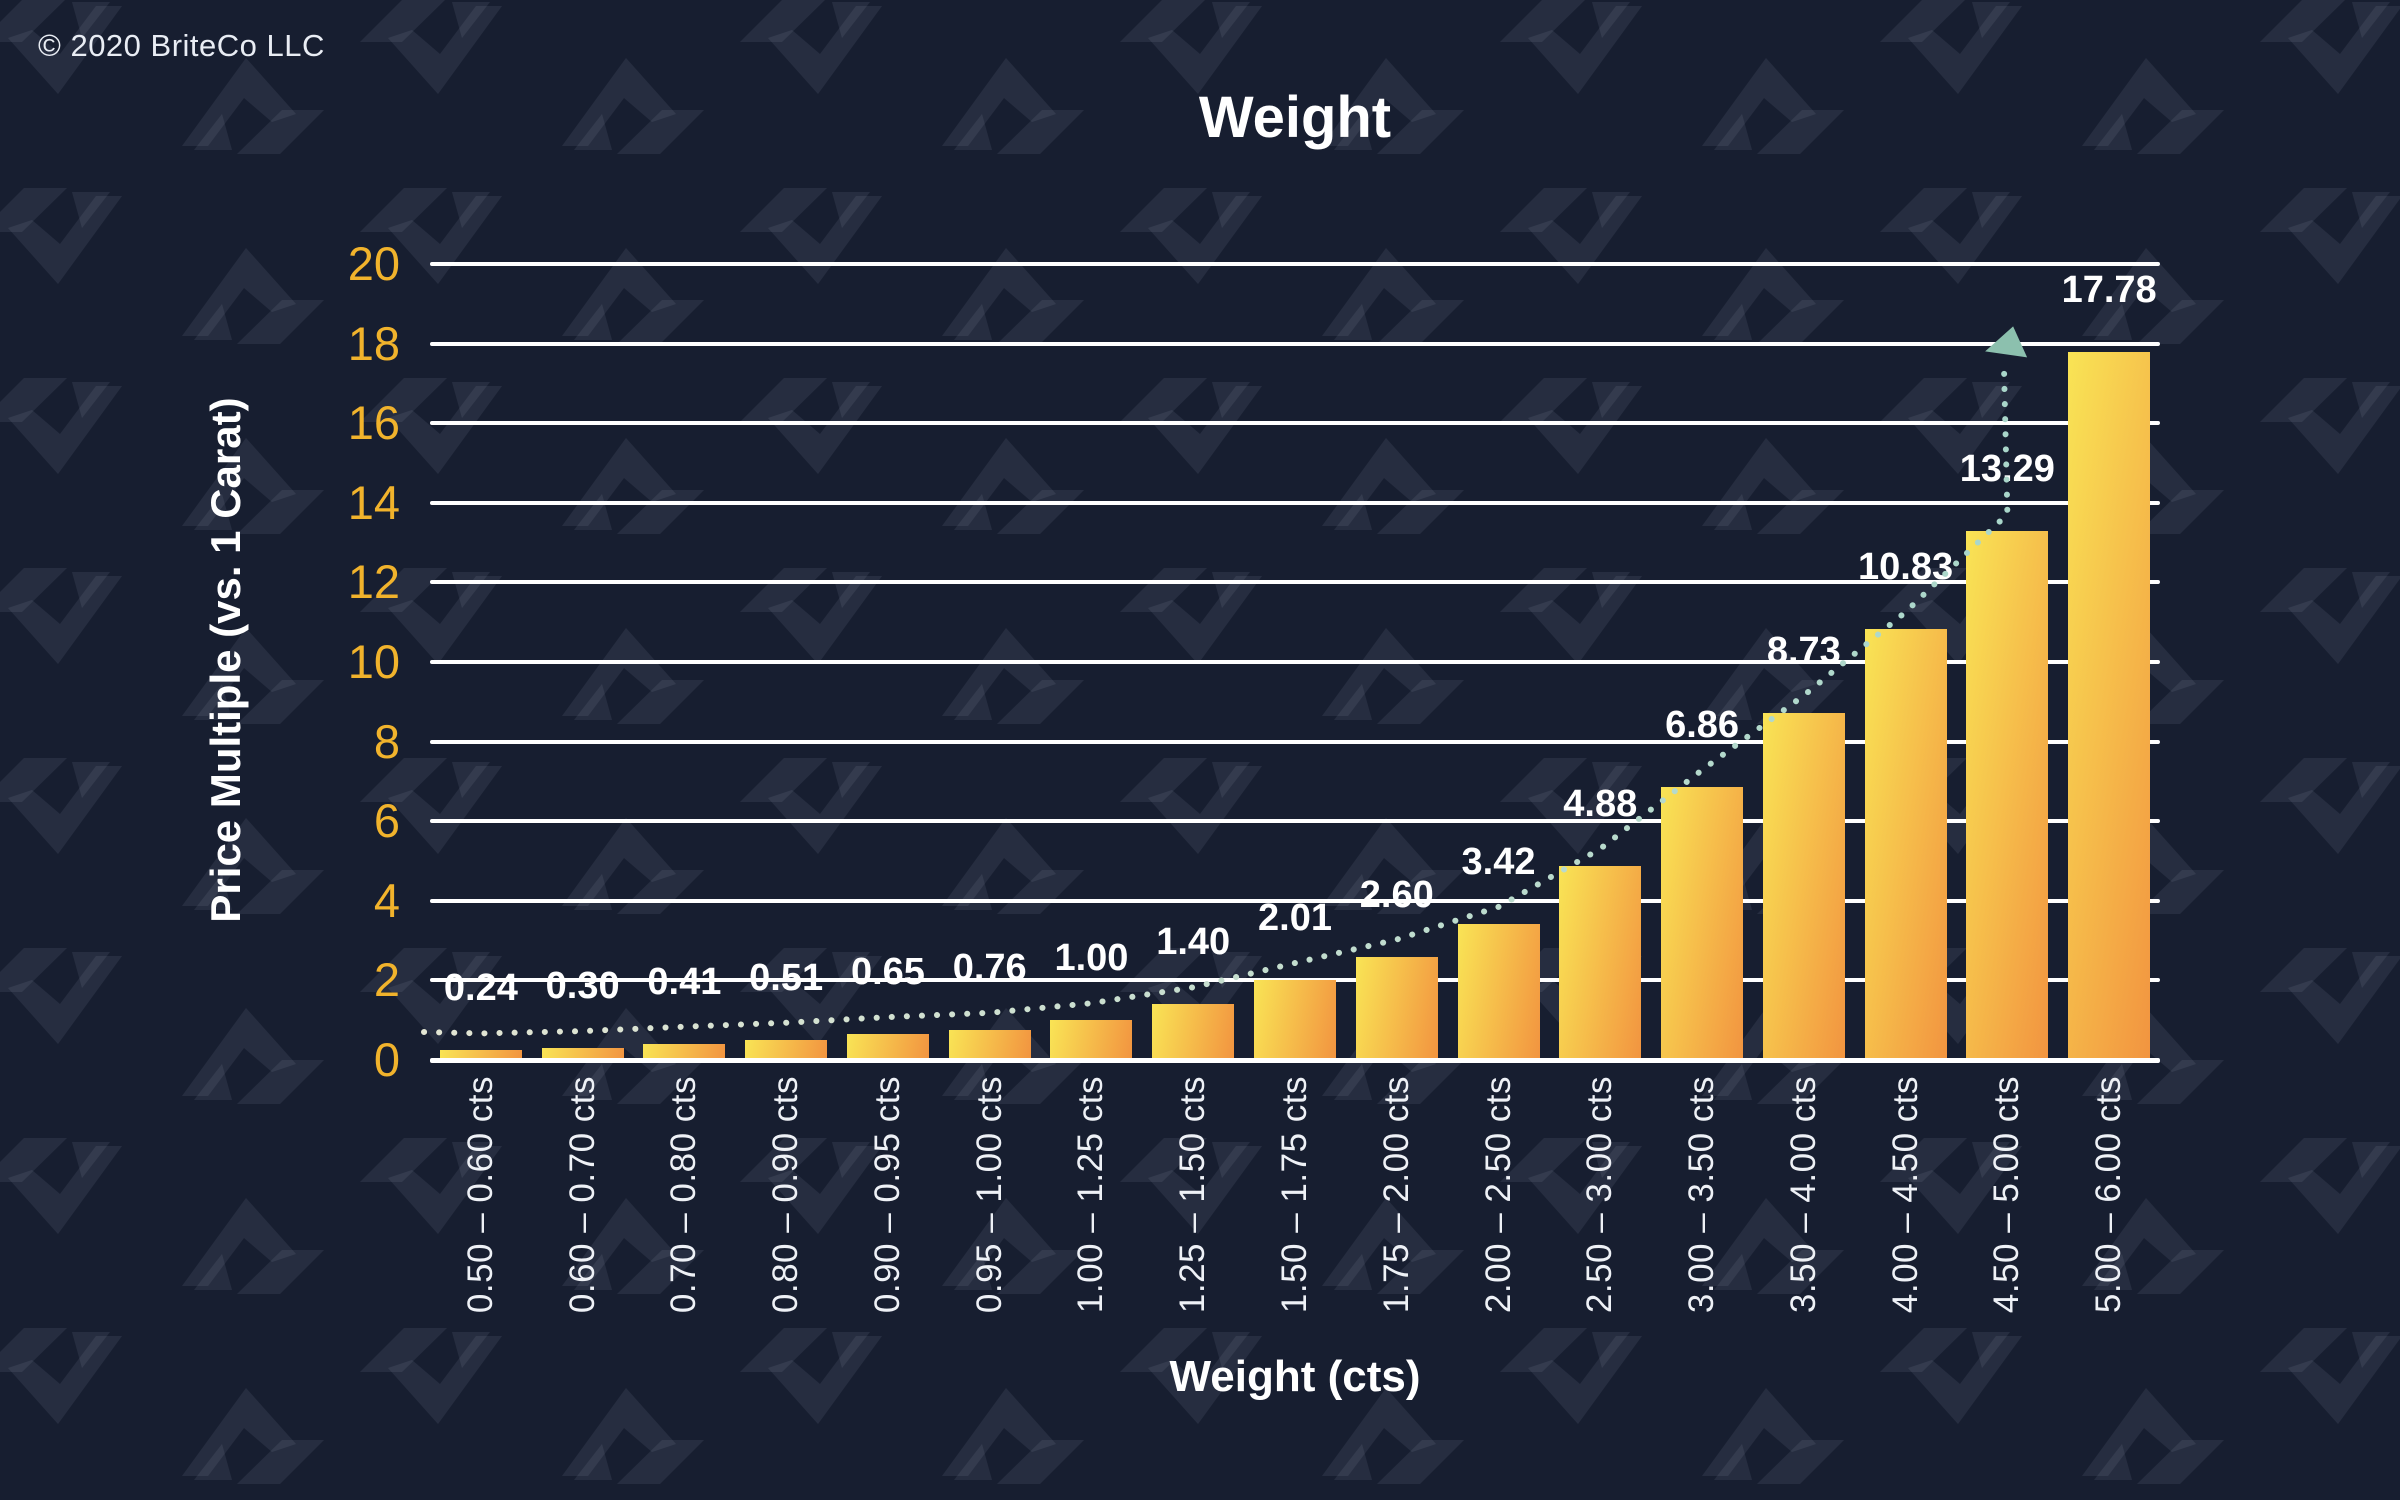 The width and height of the screenshot is (2400, 1500). What do you see at coordinates (2007, 469) in the screenshot?
I see `bar-value-label: 13.29` at bounding box center [2007, 469].